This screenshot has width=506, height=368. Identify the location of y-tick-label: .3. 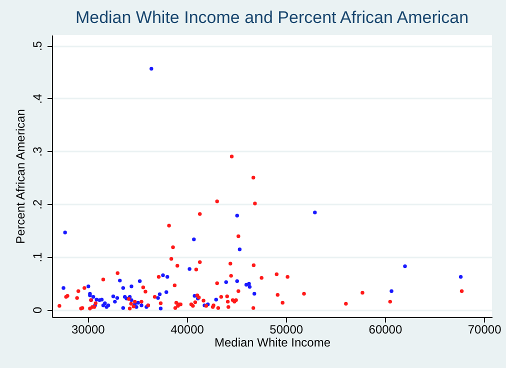
(37, 151).